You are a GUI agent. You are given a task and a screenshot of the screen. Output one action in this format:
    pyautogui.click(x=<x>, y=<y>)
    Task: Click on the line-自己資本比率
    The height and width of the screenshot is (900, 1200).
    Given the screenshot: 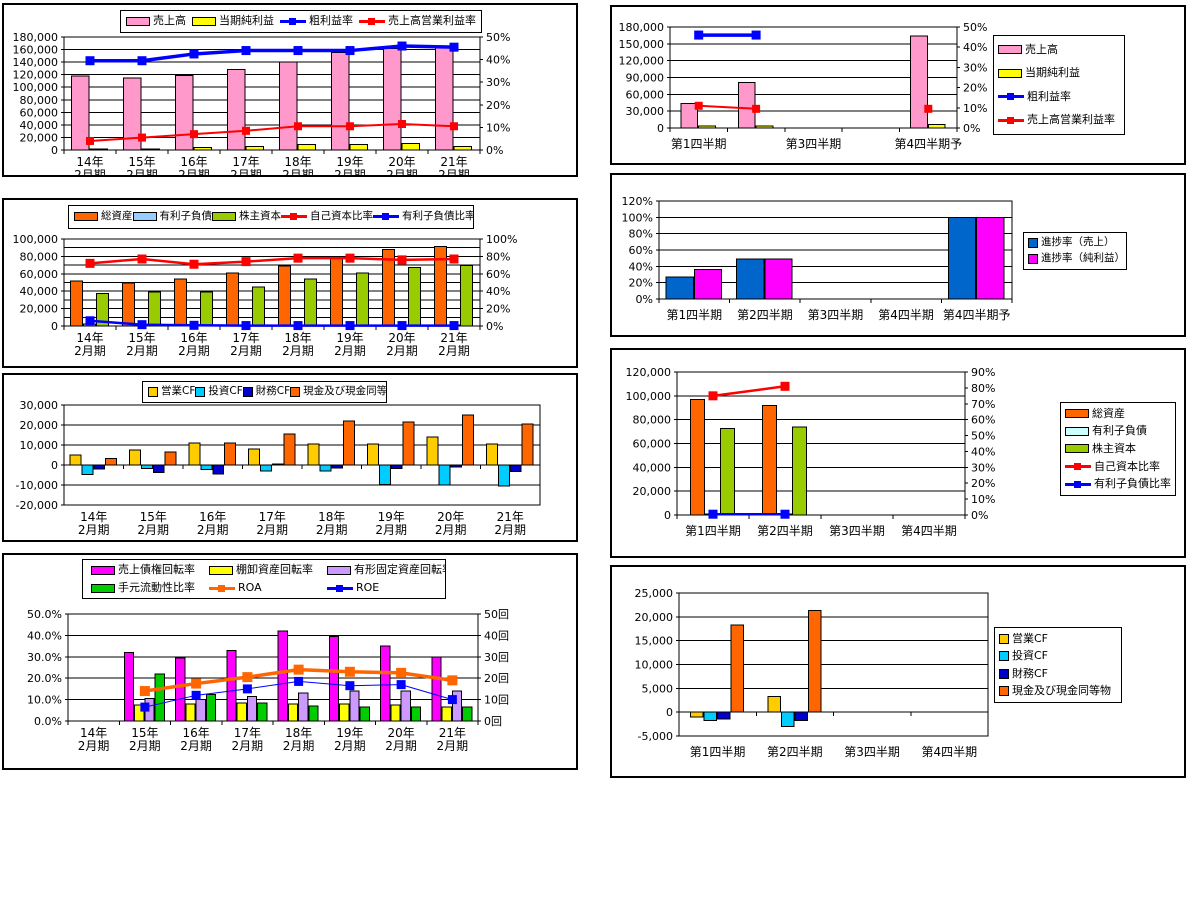 What is the action you would take?
    pyautogui.click(x=272, y=261)
    